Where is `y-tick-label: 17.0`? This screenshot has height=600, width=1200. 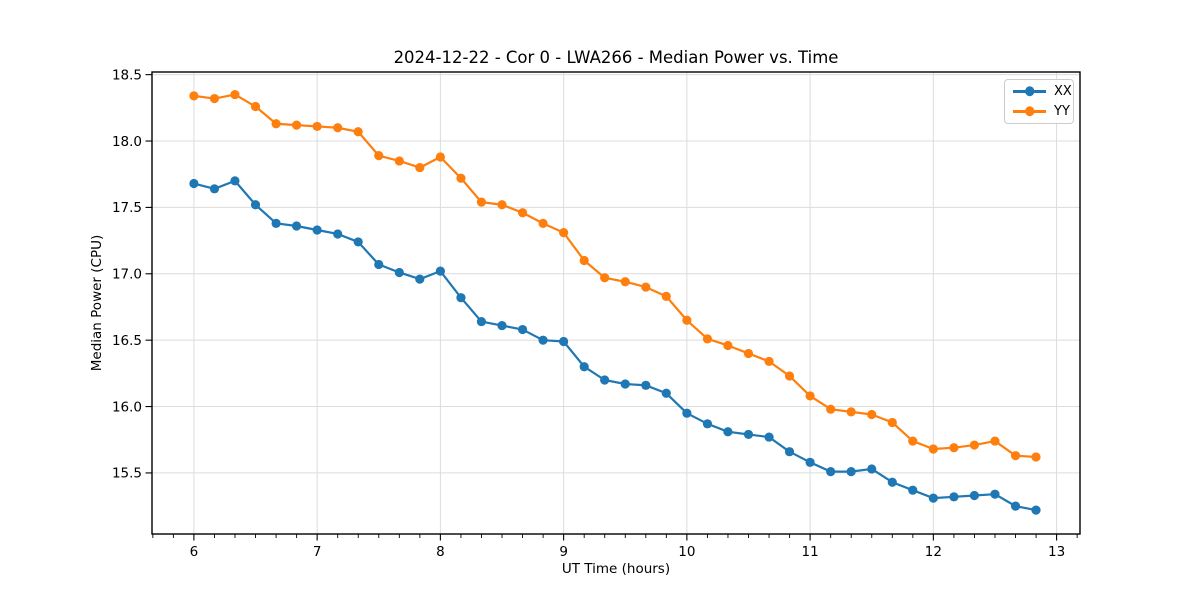 y-tick-label: 17.0 is located at coordinates (127, 275).